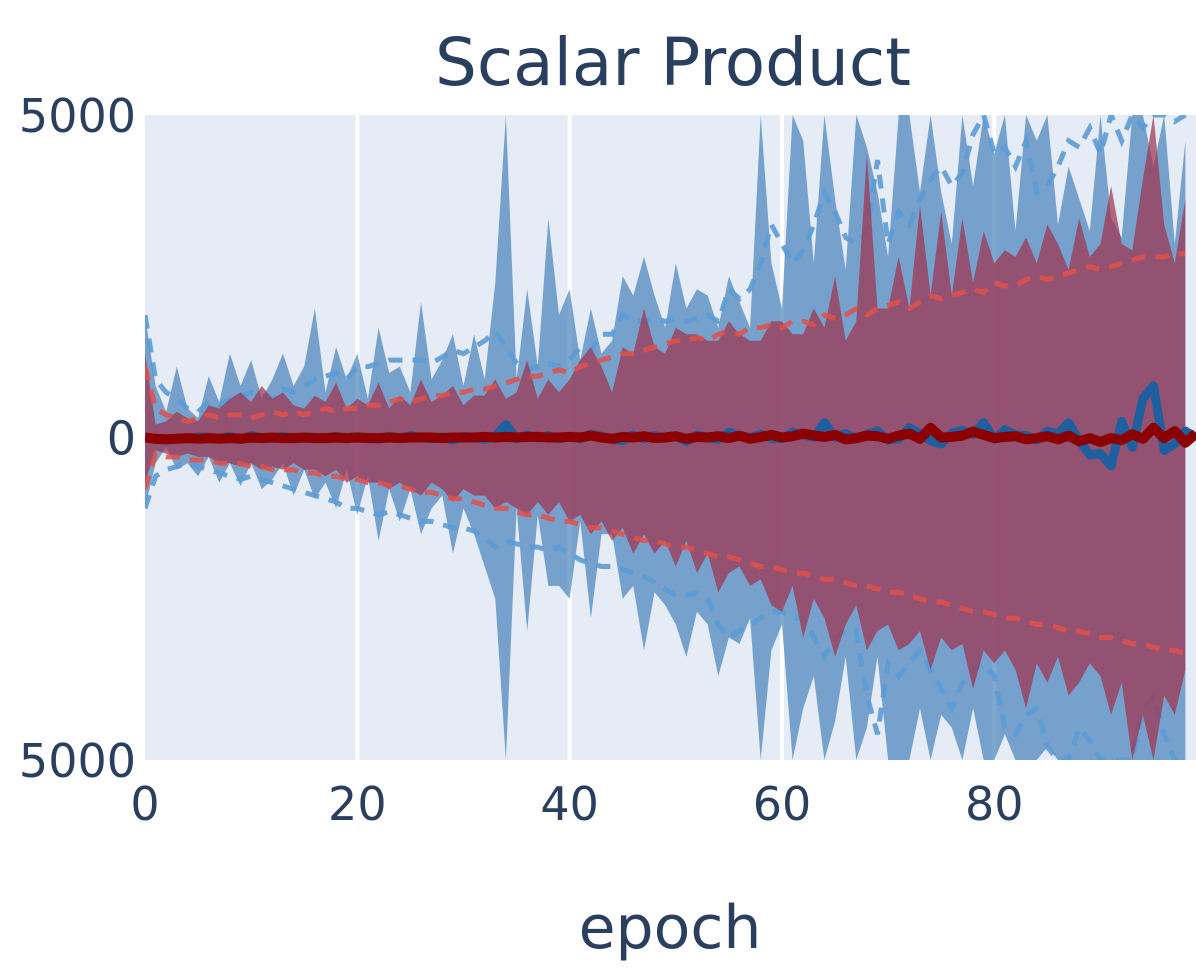 The width and height of the screenshot is (1196, 974). I want to click on chart-title: Scalar Product, so click(673, 62).